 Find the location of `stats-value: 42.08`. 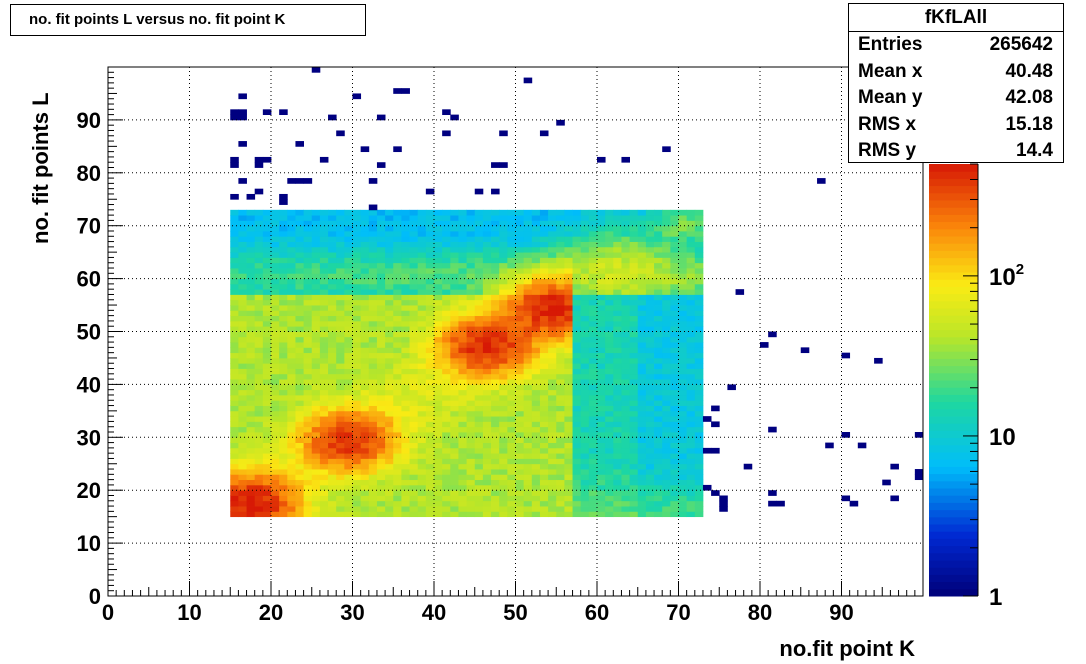

stats-value: 42.08 is located at coordinates (1029, 97).